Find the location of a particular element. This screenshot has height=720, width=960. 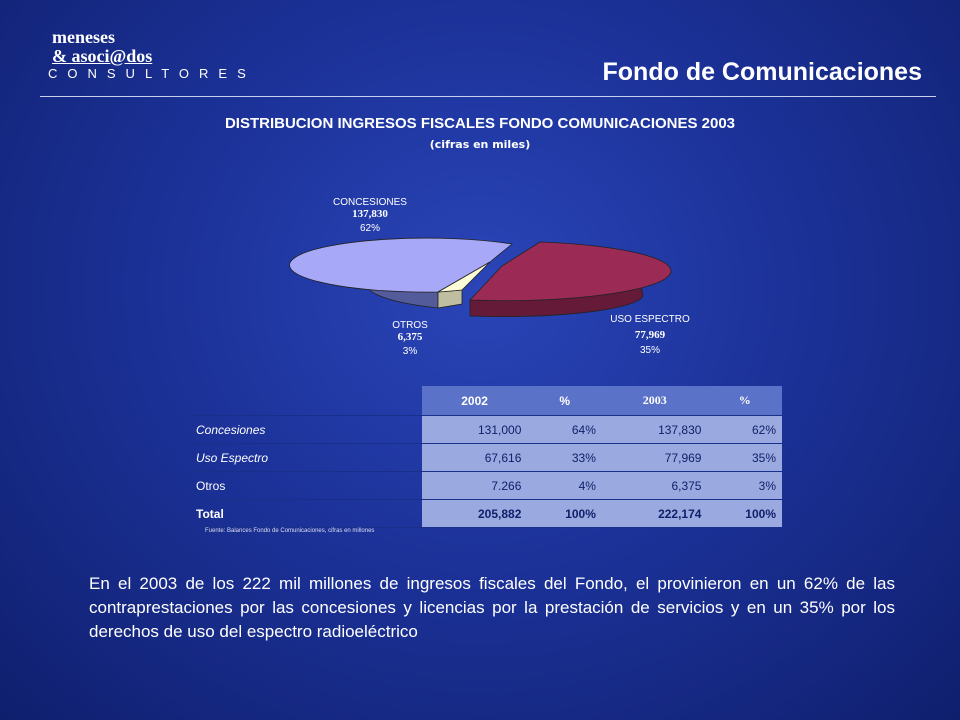

table-total-row: Total 205,882 100% 222,174 100% is located at coordinates (486, 513).